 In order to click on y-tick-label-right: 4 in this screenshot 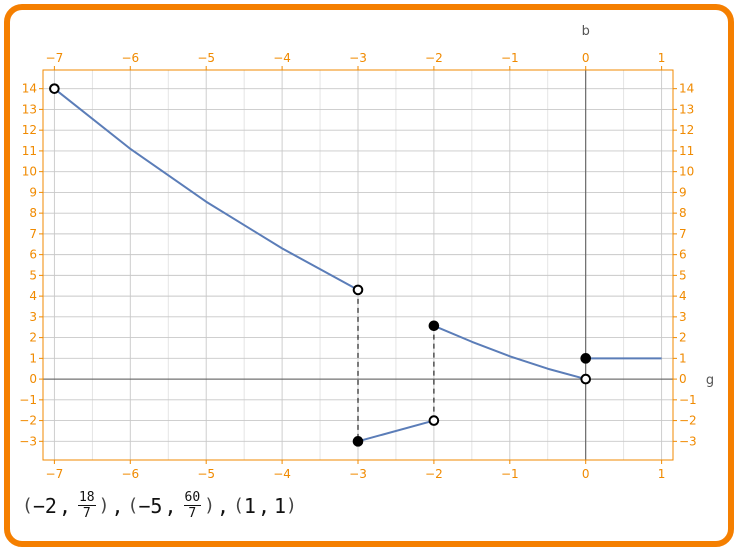, I will do `click(683, 296)`.